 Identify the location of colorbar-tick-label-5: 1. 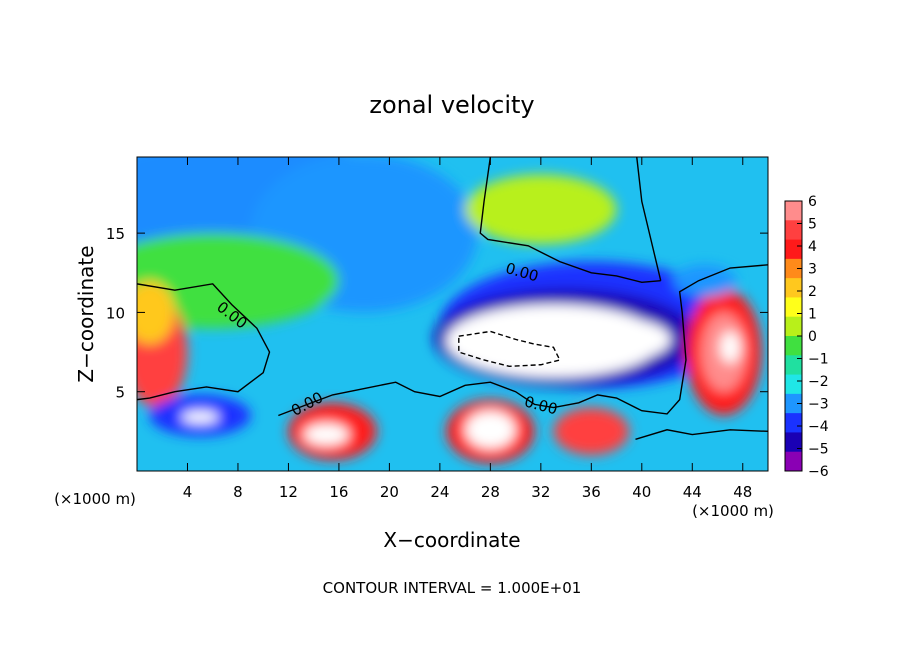
(812, 315).